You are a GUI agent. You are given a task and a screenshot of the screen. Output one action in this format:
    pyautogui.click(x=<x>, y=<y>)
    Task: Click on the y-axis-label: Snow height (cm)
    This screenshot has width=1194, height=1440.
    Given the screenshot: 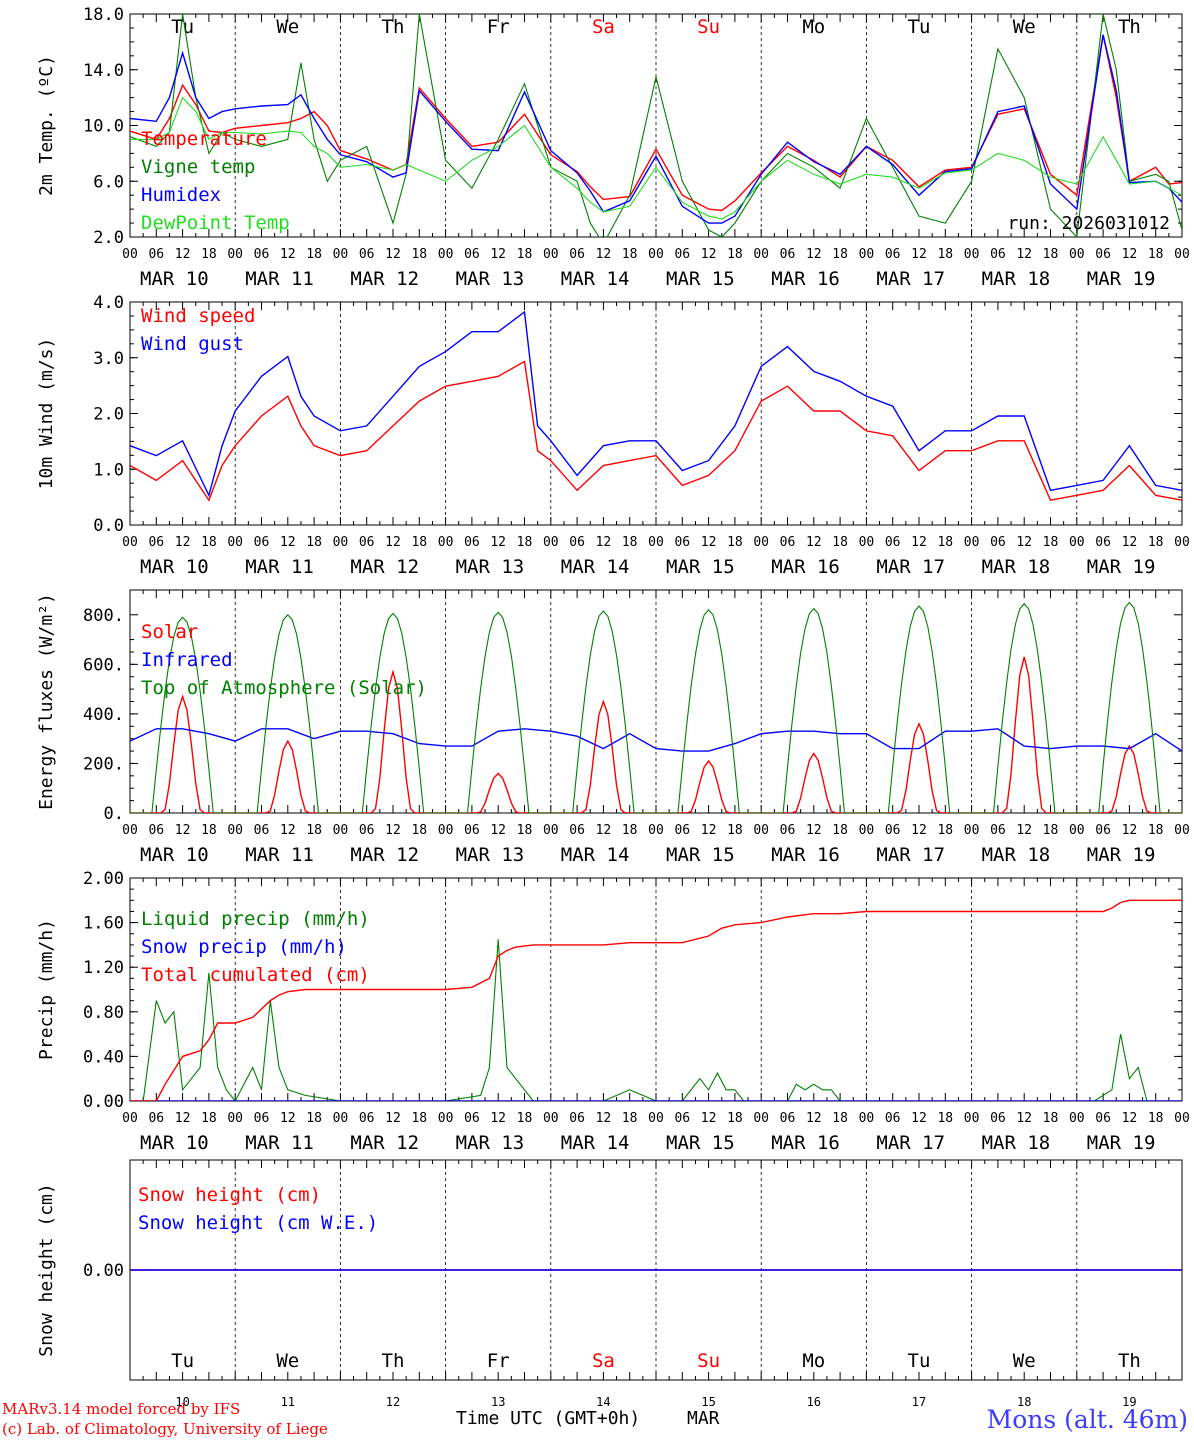 What is the action you would take?
    pyautogui.click(x=46, y=1269)
    